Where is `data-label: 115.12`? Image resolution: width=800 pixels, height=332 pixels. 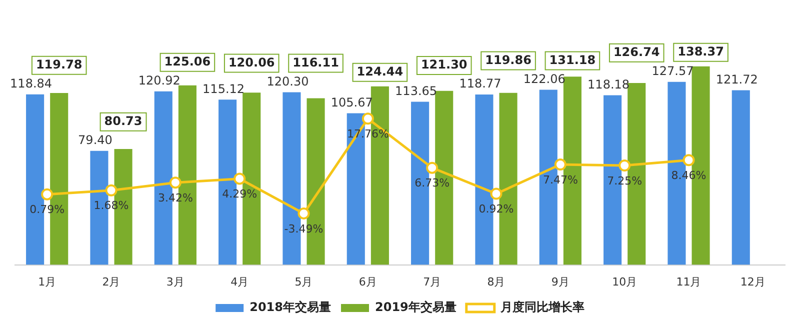 data-label: 115.12 is located at coordinates (223, 89).